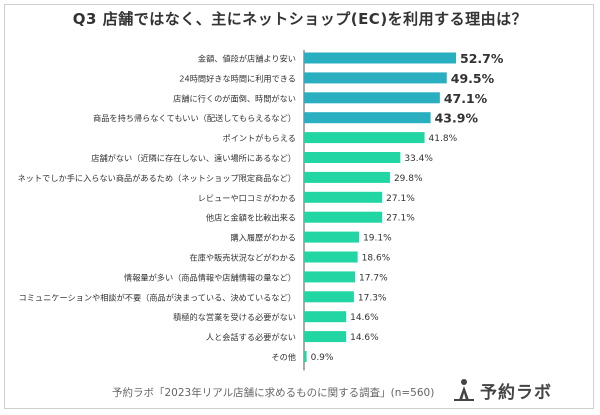 The height and width of the screenshot is (415, 600). I want to click on category-label: レビューや口コミがわかる, so click(247, 198).